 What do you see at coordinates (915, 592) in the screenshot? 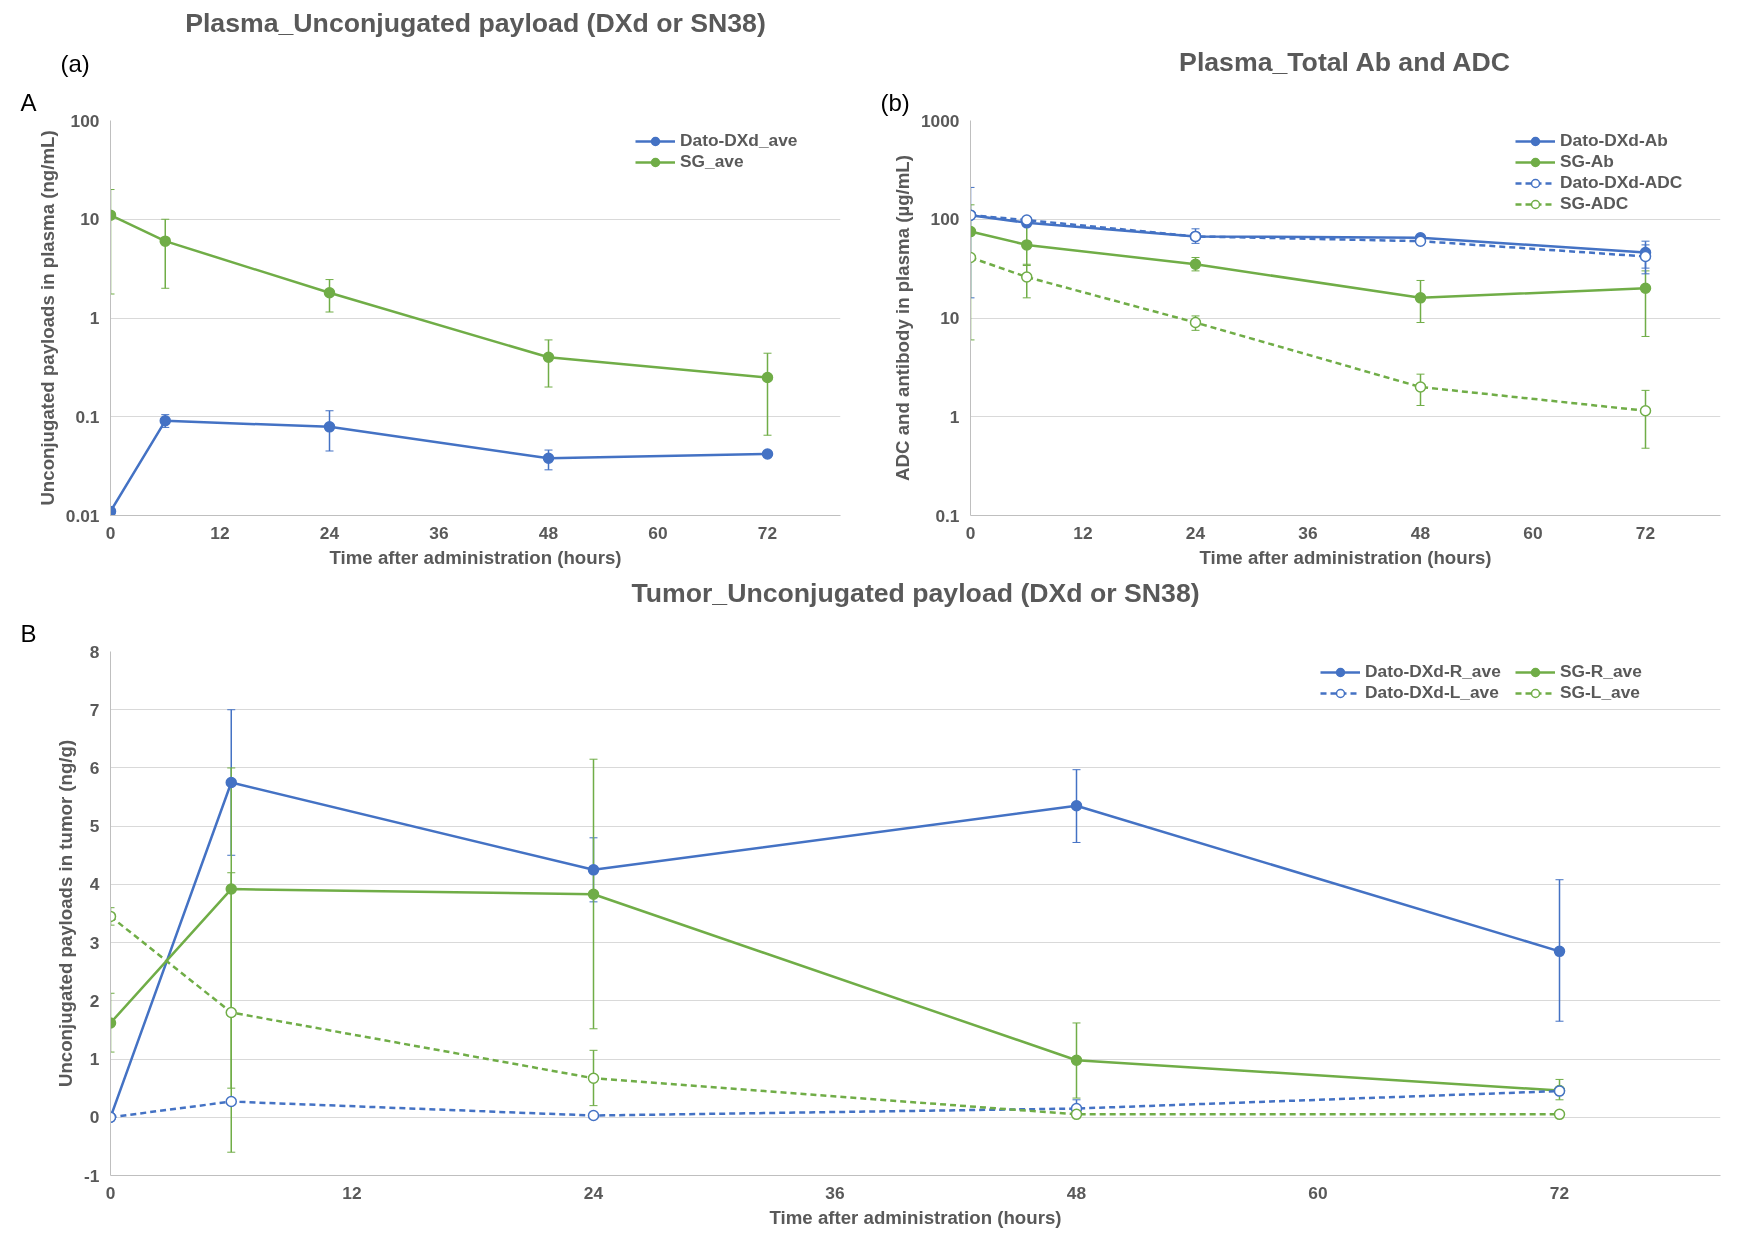
I see `chart-title: Tumor_Unconjugated payload (DXd or SN38)` at bounding box center [915, 592].